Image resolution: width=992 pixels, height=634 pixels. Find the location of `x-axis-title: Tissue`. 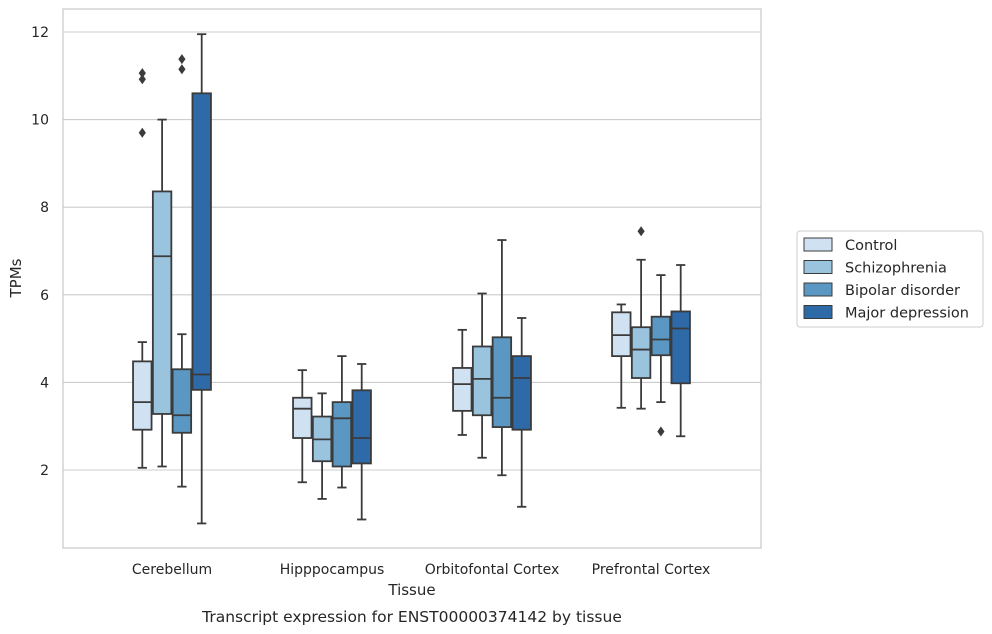

x-axis-title: Tissue is located at coordinates (411, 590).